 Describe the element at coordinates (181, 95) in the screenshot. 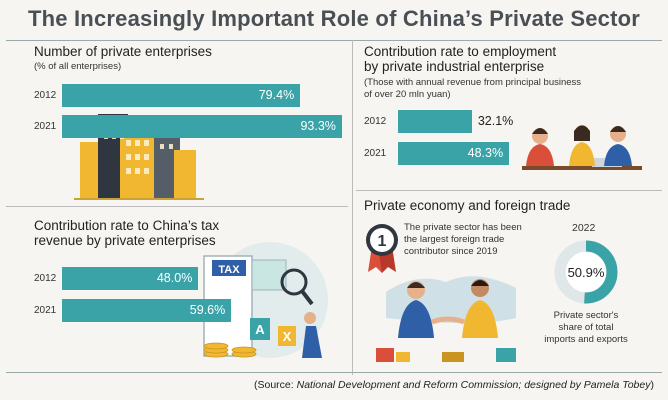

I see `enterprises-bar-2012` at that location.